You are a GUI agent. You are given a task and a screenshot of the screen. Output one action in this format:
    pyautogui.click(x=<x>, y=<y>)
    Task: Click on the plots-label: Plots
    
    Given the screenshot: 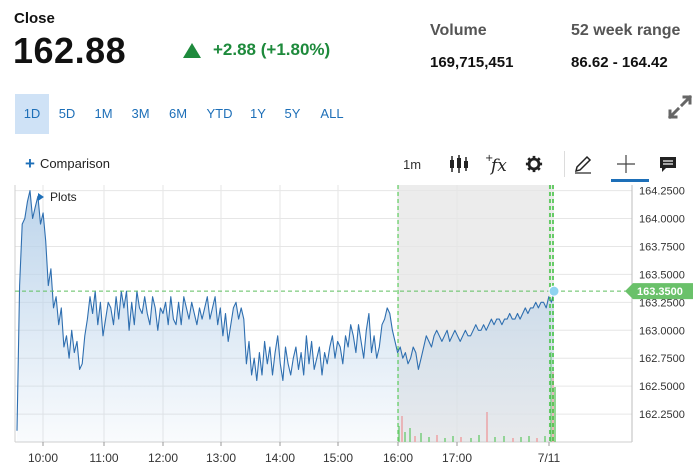 What is the action you would take?
    pyautogui.click(x=63, y=197)
    